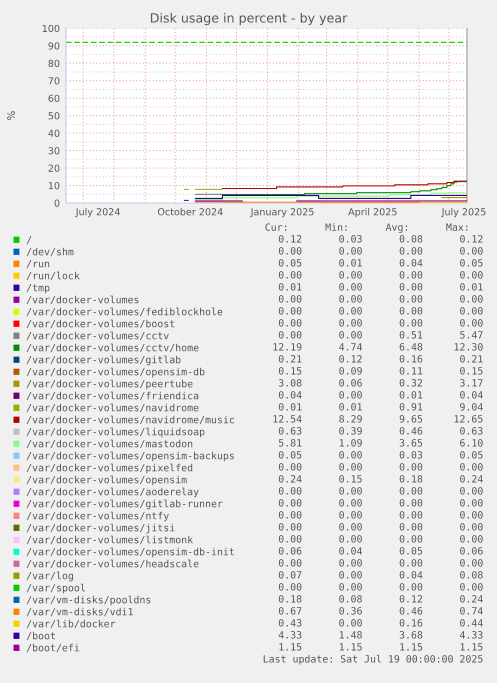  I want to click on legend-label: /boot/efi, so click(53, 648).